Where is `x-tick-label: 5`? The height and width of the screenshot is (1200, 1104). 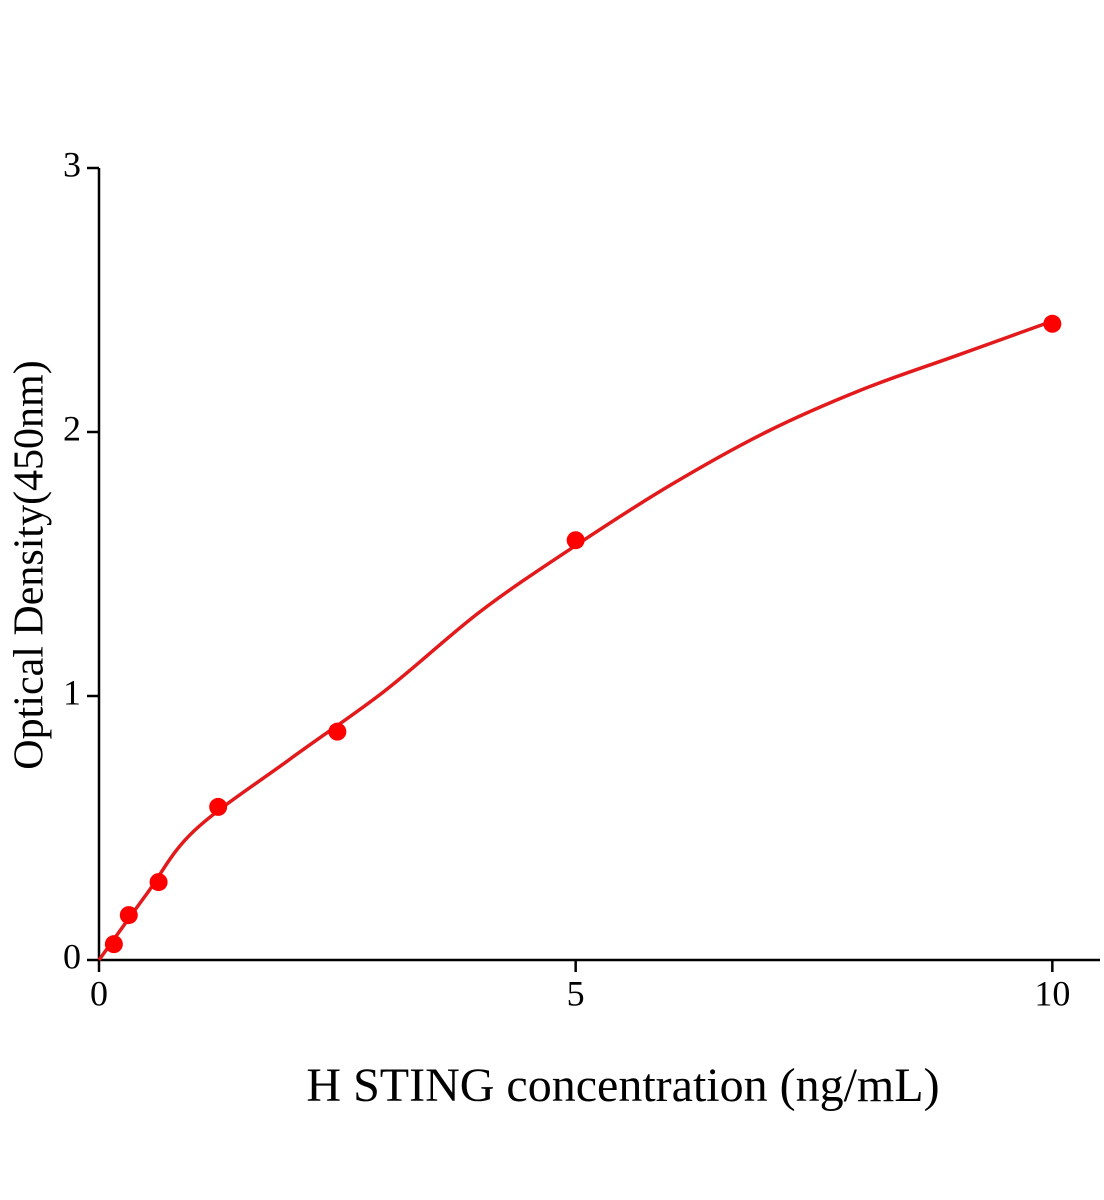
x-tick-label: 5 is located at coordinates (576, 993).